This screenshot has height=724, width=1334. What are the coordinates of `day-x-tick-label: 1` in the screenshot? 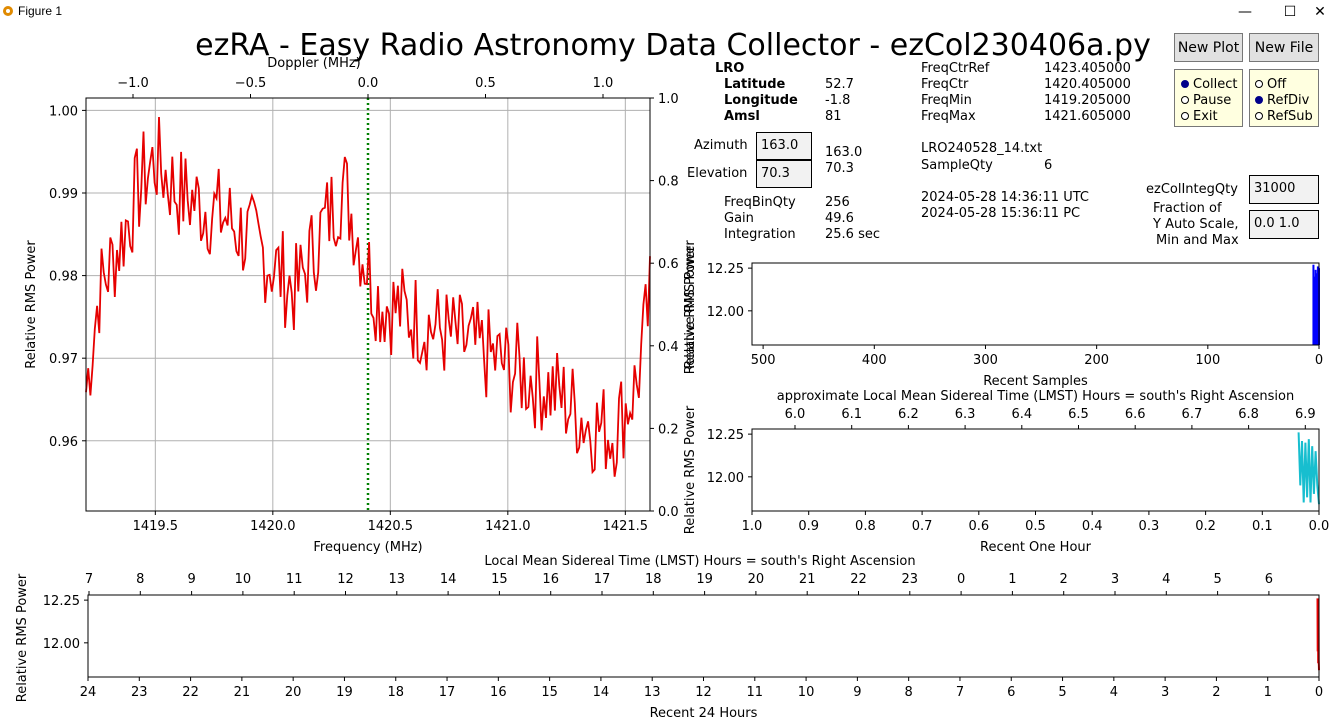 It's located at (1268, 692).